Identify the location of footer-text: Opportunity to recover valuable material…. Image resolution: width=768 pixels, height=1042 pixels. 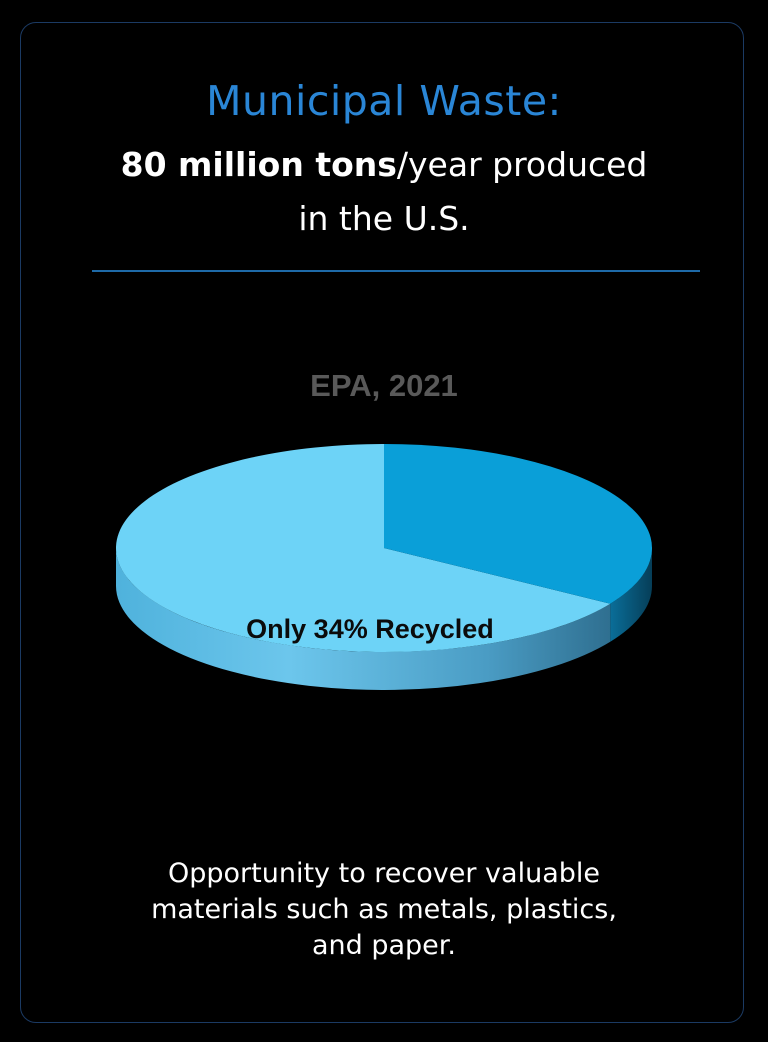
(384, 910).